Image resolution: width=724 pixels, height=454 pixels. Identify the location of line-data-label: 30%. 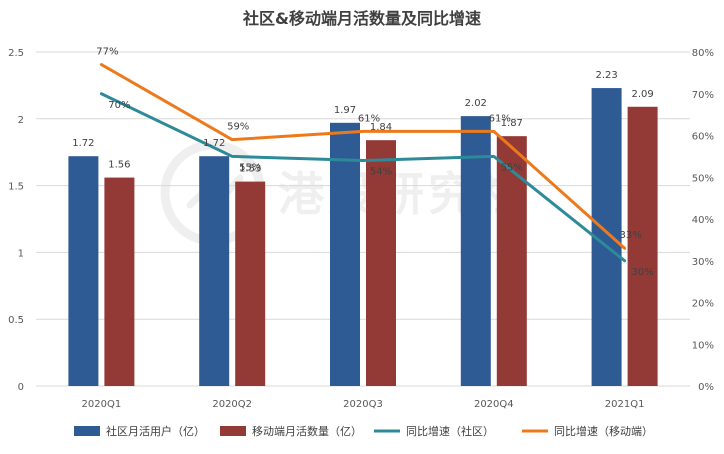
(642, 272).